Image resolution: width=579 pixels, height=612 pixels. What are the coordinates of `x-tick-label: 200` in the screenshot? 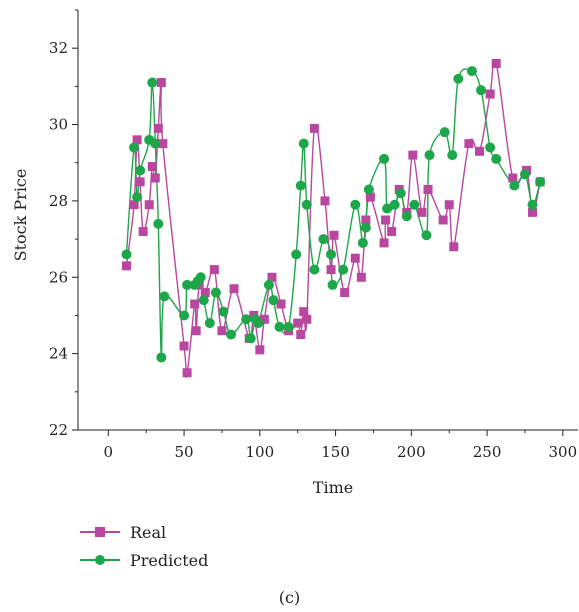 It's located at (411, 452).